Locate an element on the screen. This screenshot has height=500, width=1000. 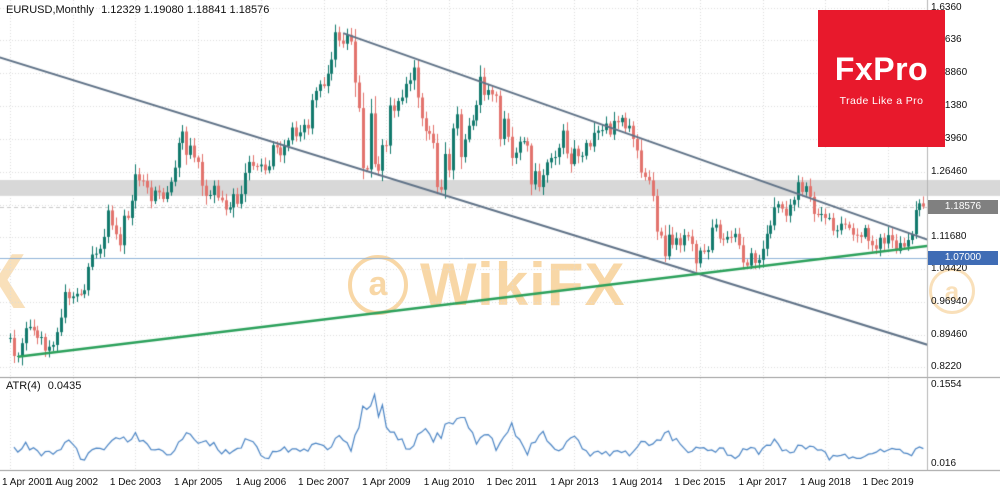
time-axis-label: 1 Apr 2013 is located at coordinates (574, 482).